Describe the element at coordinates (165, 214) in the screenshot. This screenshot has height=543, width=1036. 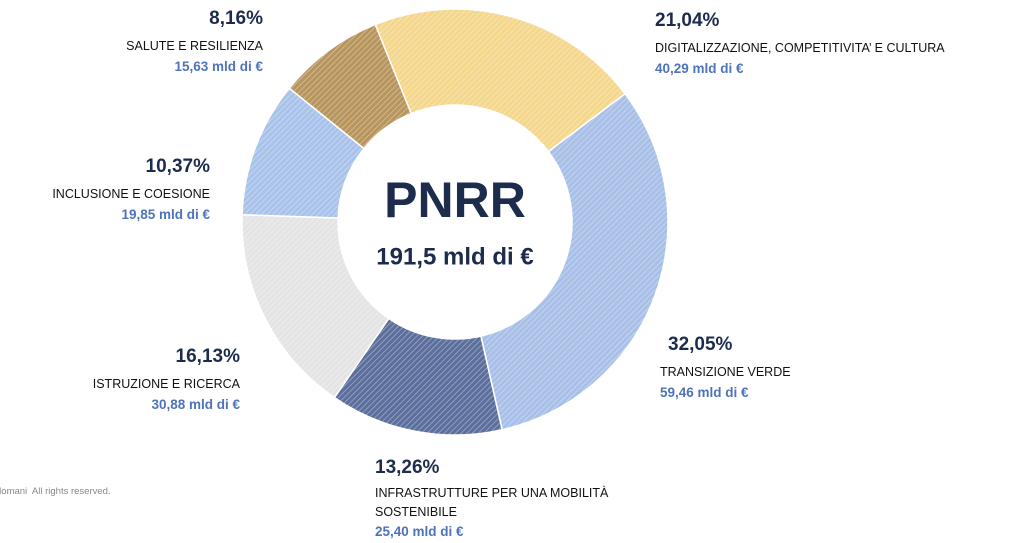
I see `amount-label: 19,85 mld di €` at that location.